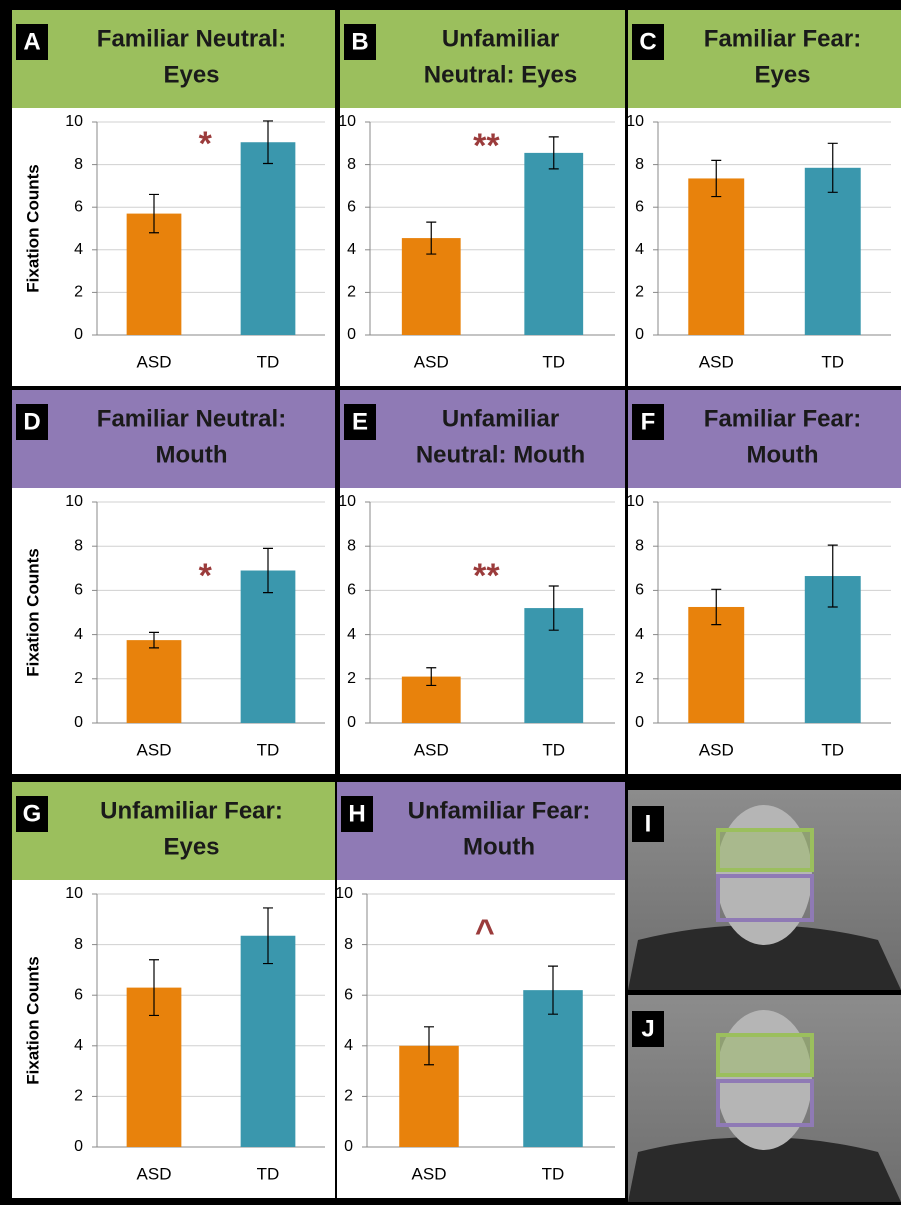 Image resolution: width=901 pixels, height=1205 pixels. Describe the element at coordinates (782, 74) in the screenshot. I see `panel-title: Eyes` at that location.